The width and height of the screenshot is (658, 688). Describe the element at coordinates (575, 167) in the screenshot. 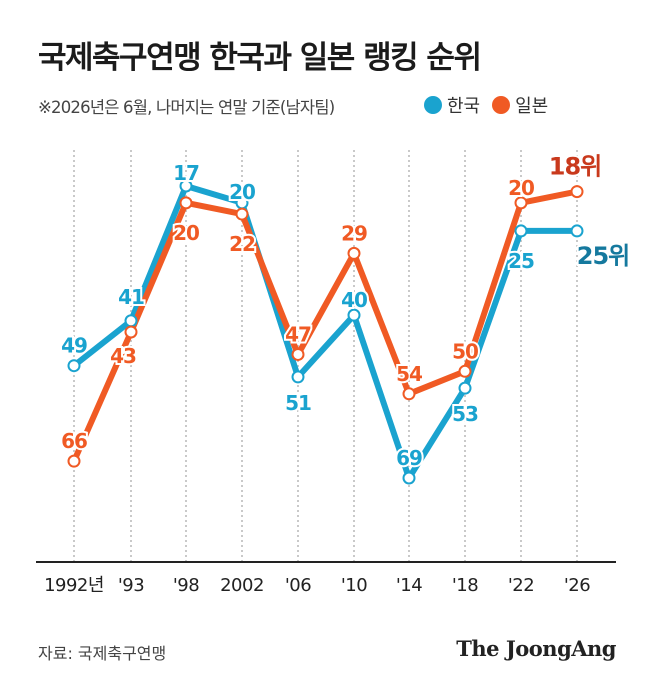

I see `data-label-japan-9: 18위` at that location.